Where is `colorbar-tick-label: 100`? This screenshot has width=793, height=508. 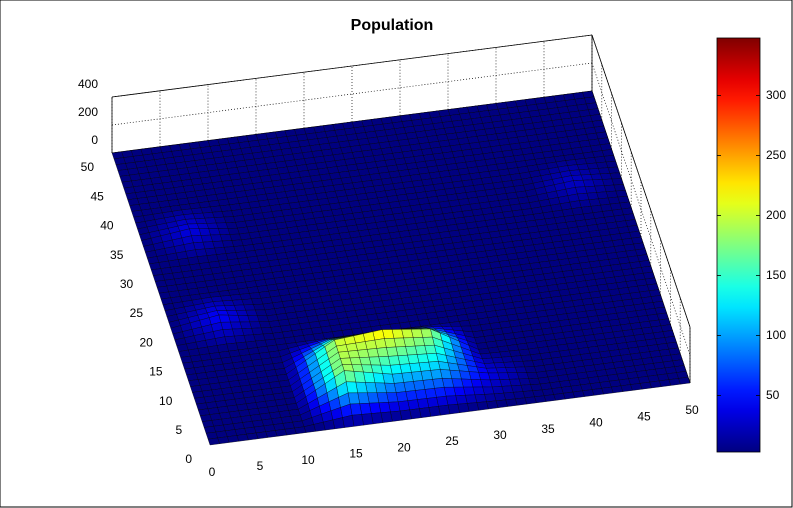
colorbar-tick-label: 100 is located at coordinates (776, 335).